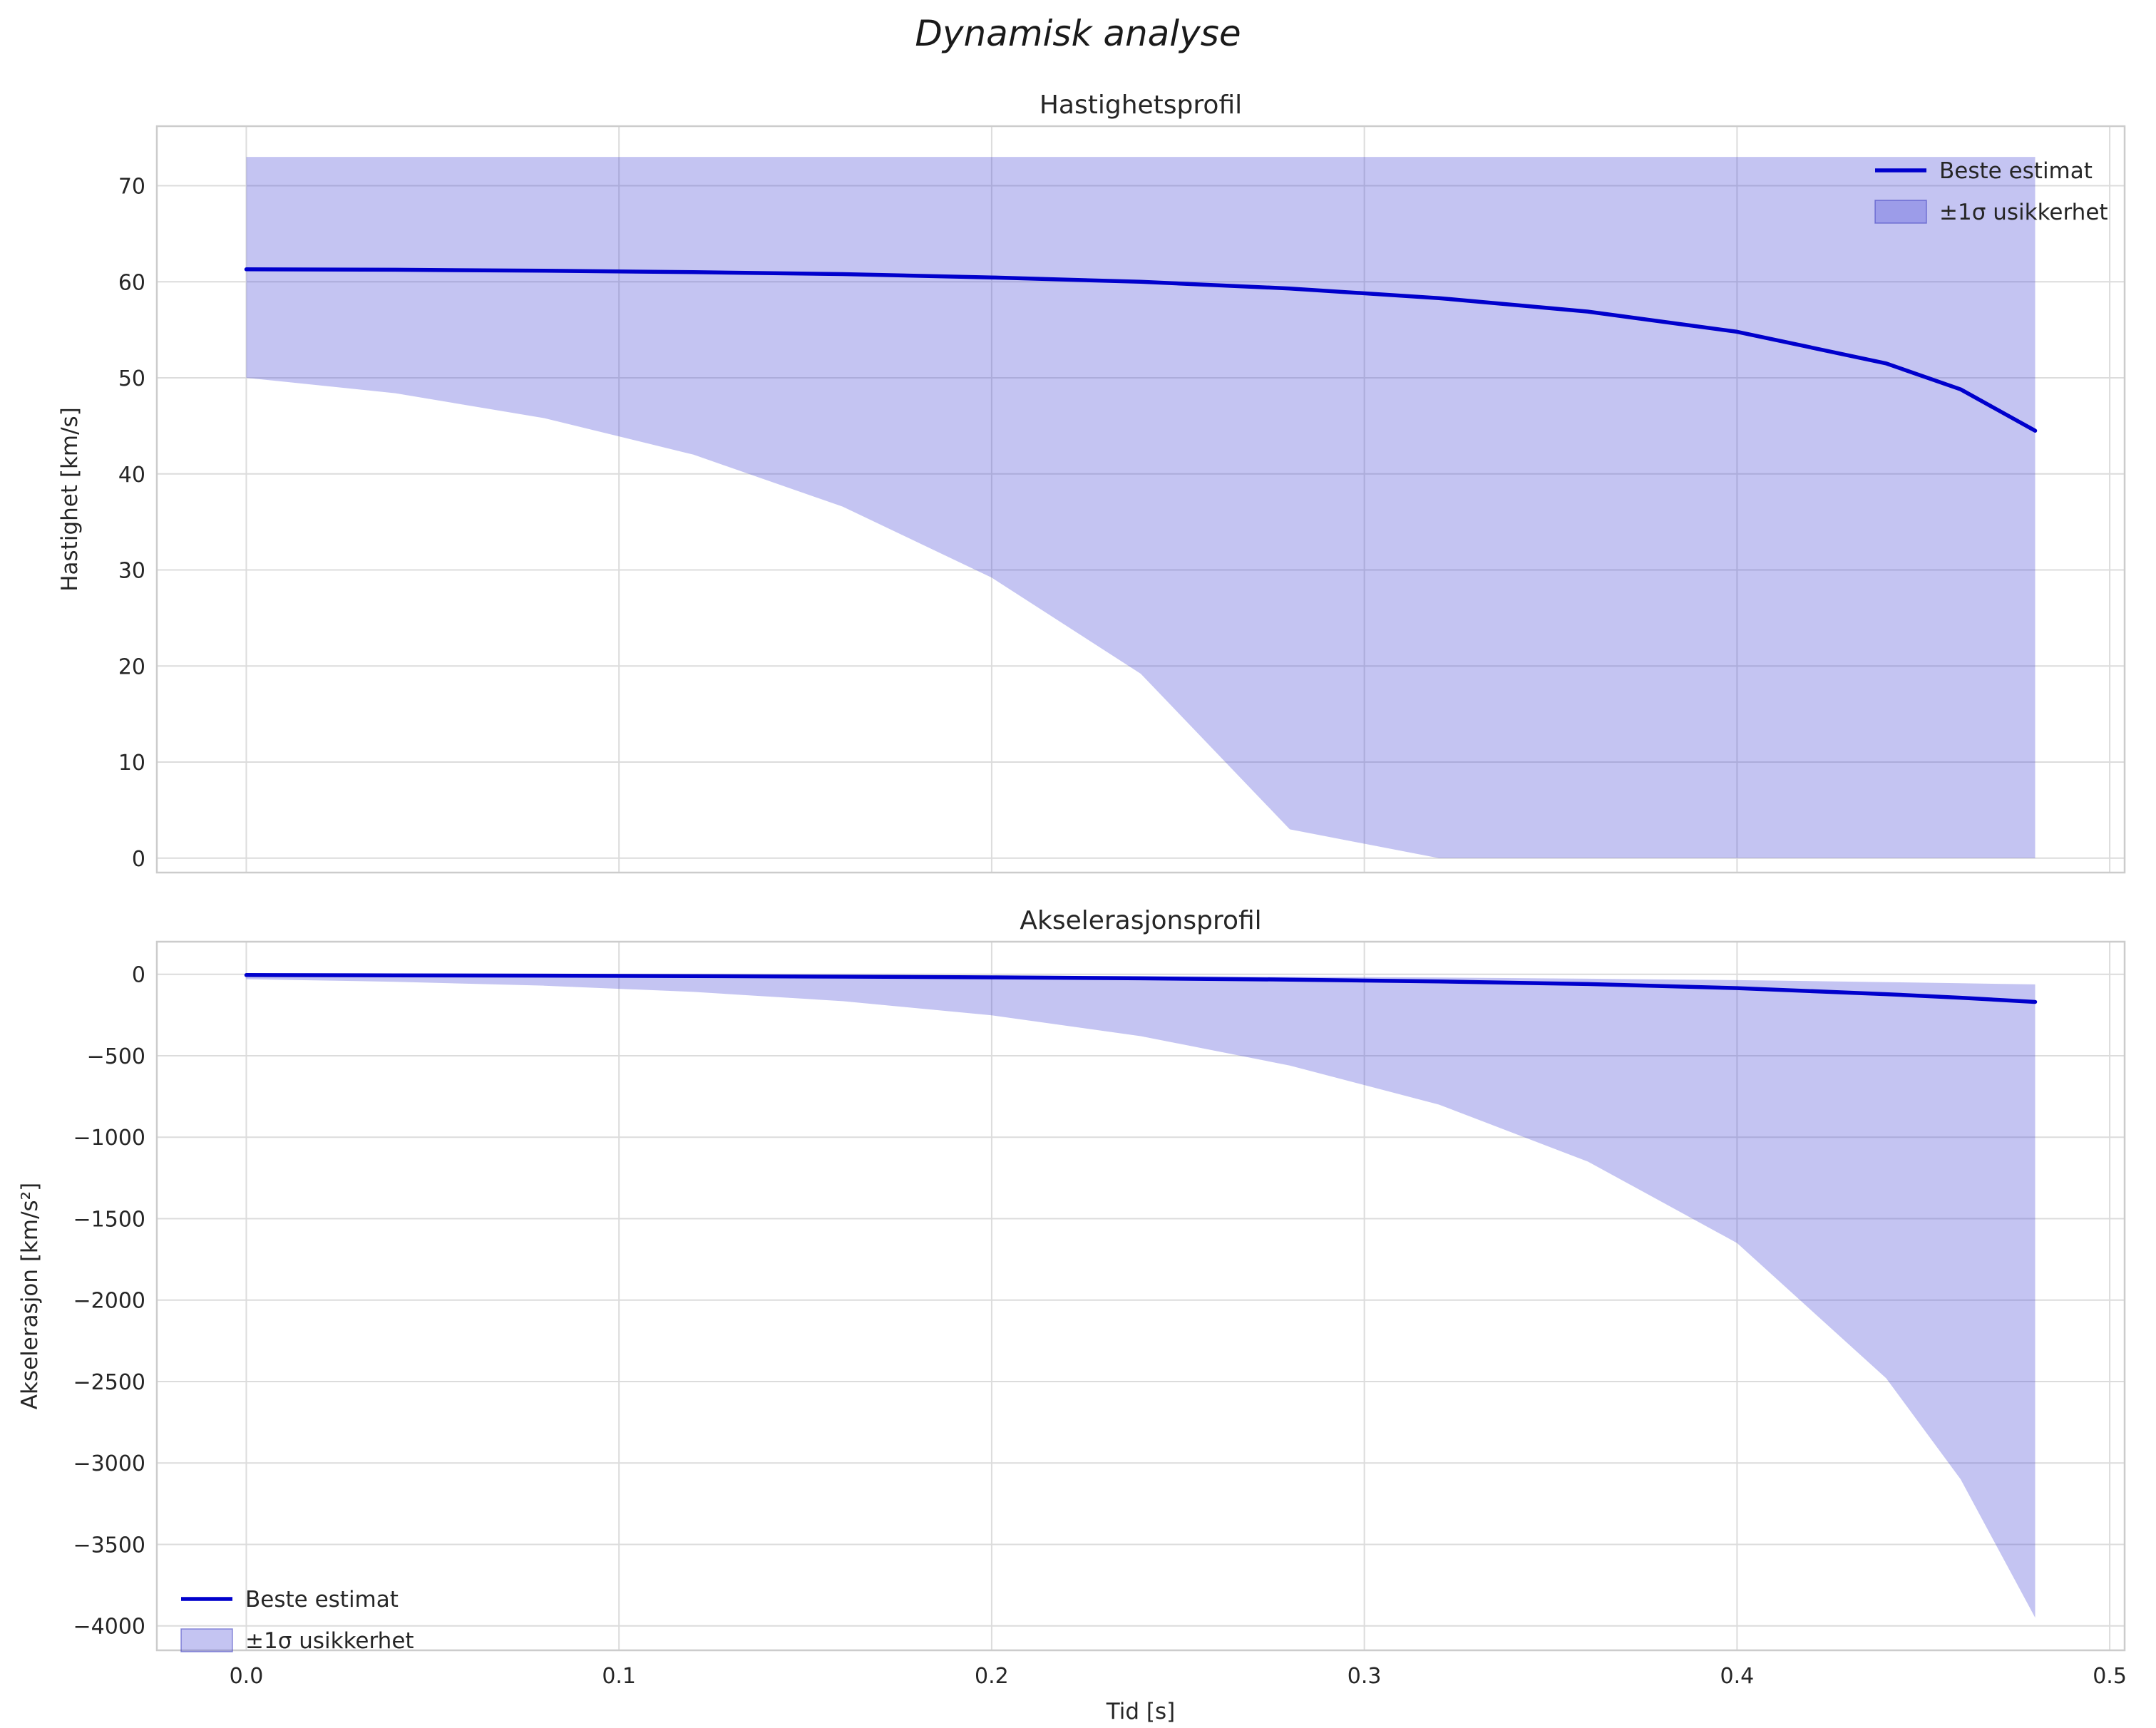 The height and width of the screenshot is (1728, 2156). Describe the element at coordinates (109, 1219) in the screenshot. I see `y-tick-label: −1500` at that location.